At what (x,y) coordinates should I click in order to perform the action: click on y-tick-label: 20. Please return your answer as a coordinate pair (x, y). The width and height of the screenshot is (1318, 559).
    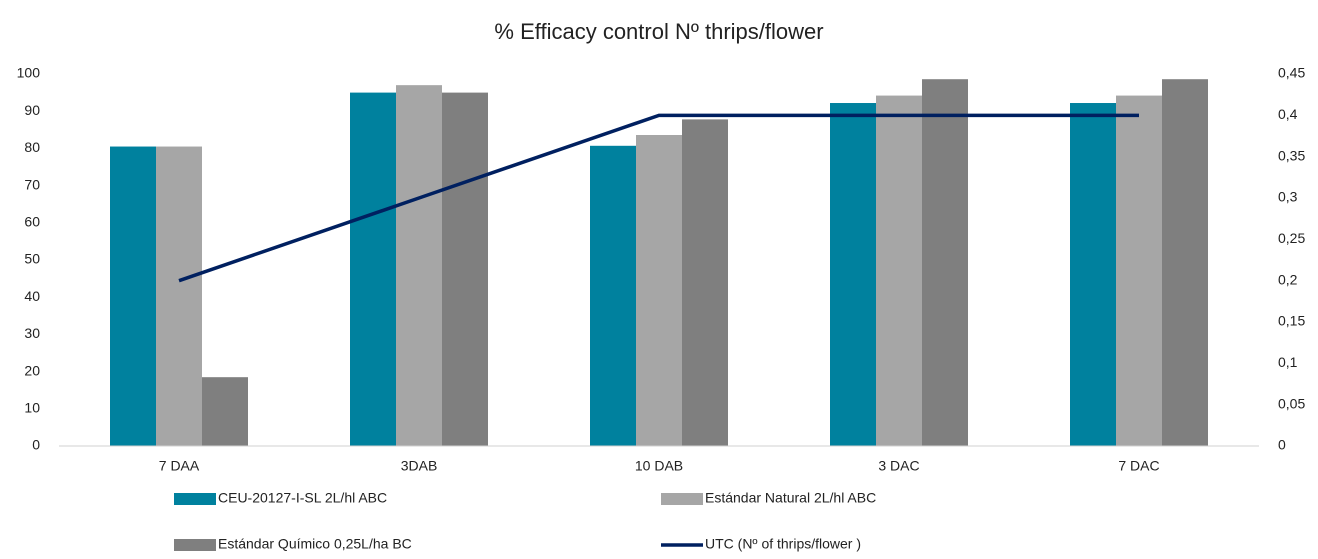
    Looking at the image, I should click on (32, 370).